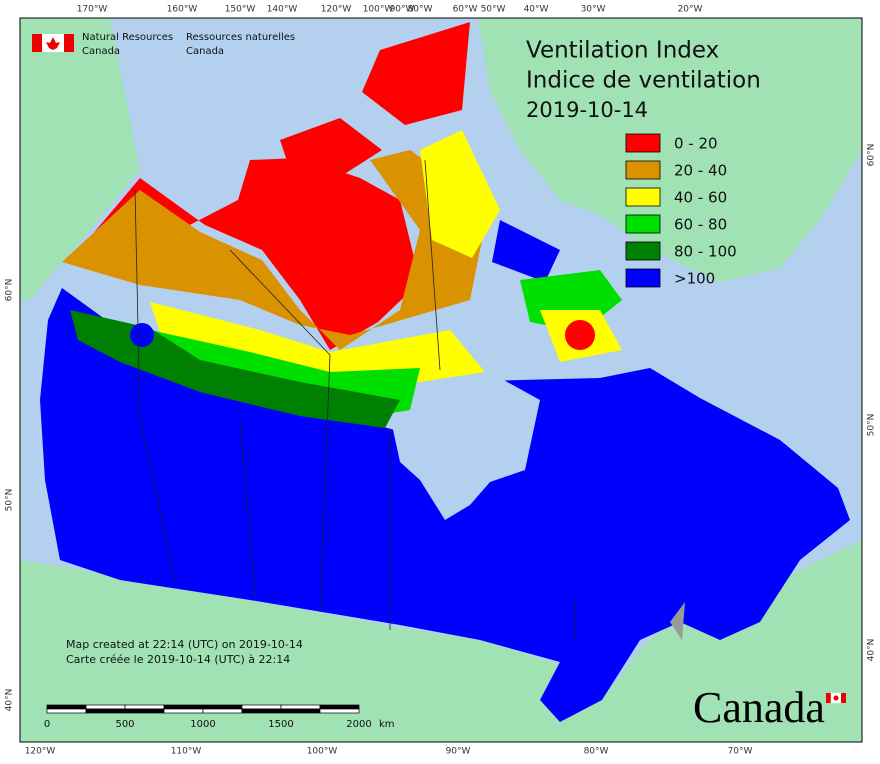 This screenshot has width=880, height=764. I want to click on map-title: Indice de ventilation, so click(643, 81).